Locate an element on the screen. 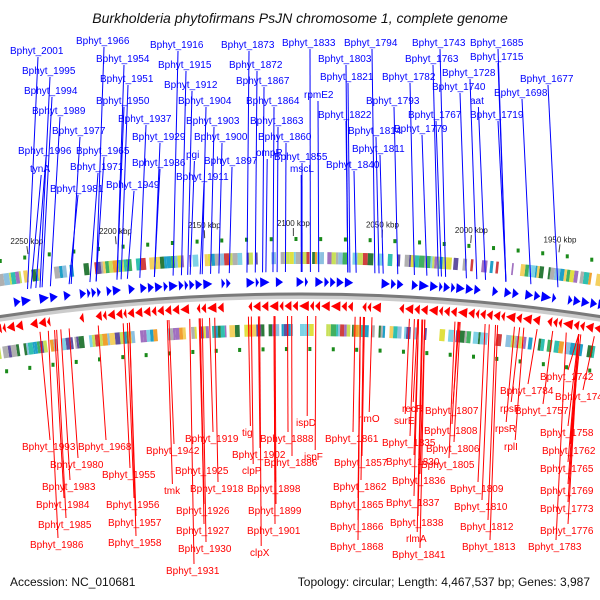 The height and width of the screenshot is (600, 600). bottom-gene-label: Bphyt_1930 is located at coordinates (205, 549).